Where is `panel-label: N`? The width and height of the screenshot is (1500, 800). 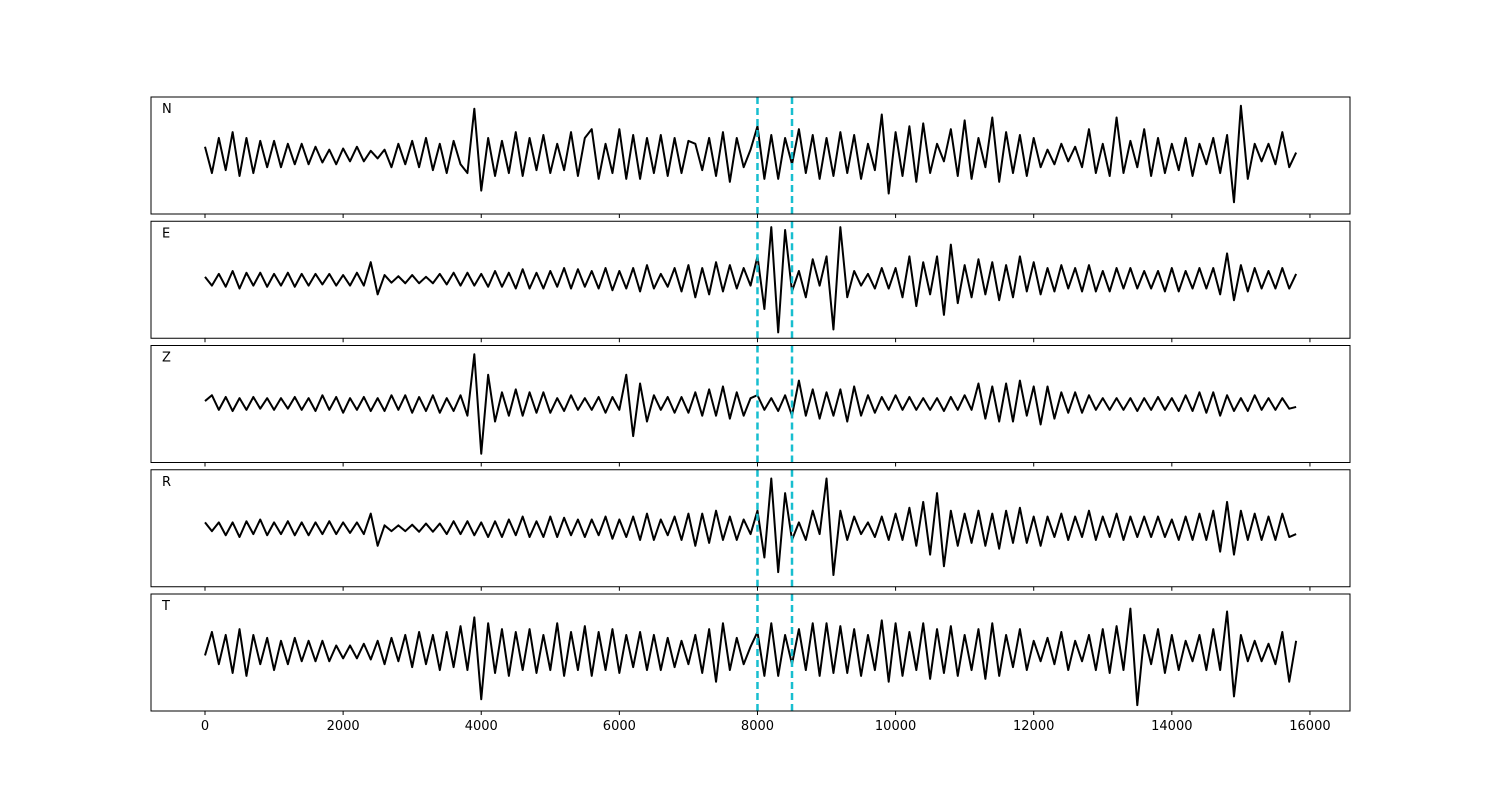
panel-label: N is located at coordinates (167, 109).